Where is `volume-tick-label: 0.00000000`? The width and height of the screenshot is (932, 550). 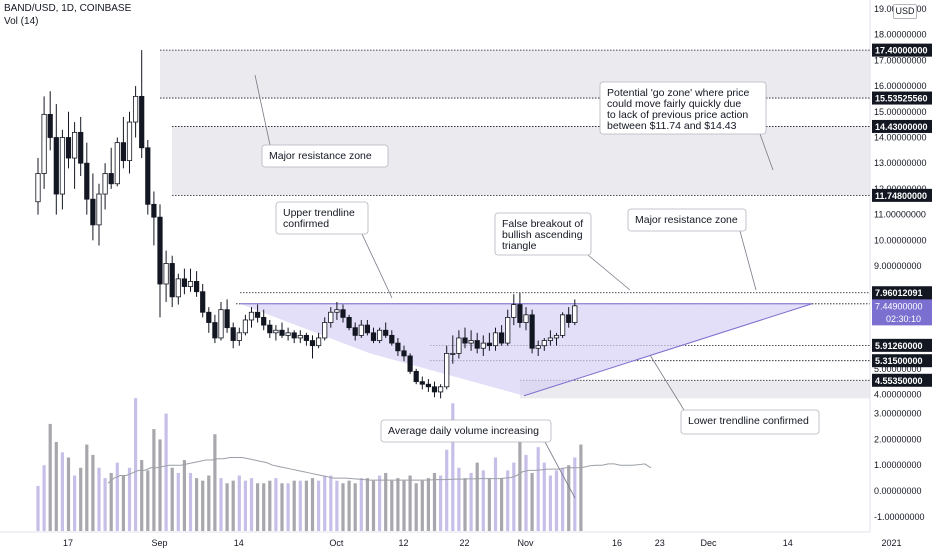
volume-tick-label: 0.00000000 is located at coordinates (898, 491).